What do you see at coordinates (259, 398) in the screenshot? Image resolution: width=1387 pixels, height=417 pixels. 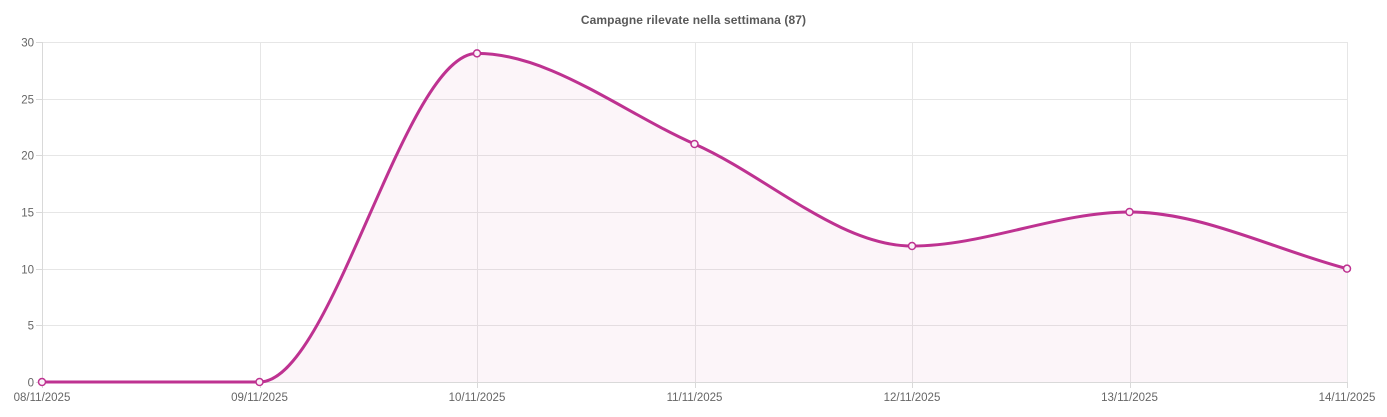 I see `x-axis-label: 09/11/2025` at bounding box center [259, 398].